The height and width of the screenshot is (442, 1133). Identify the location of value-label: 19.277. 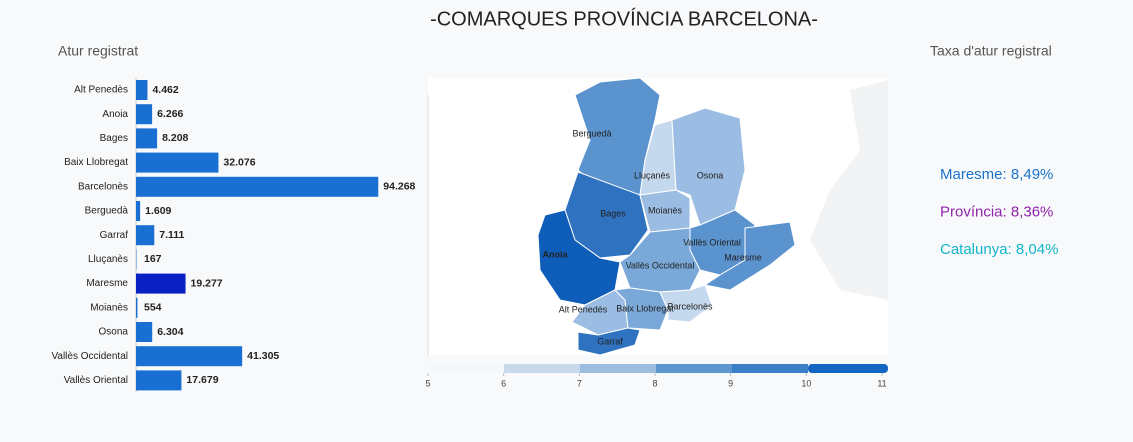
(207, 283).